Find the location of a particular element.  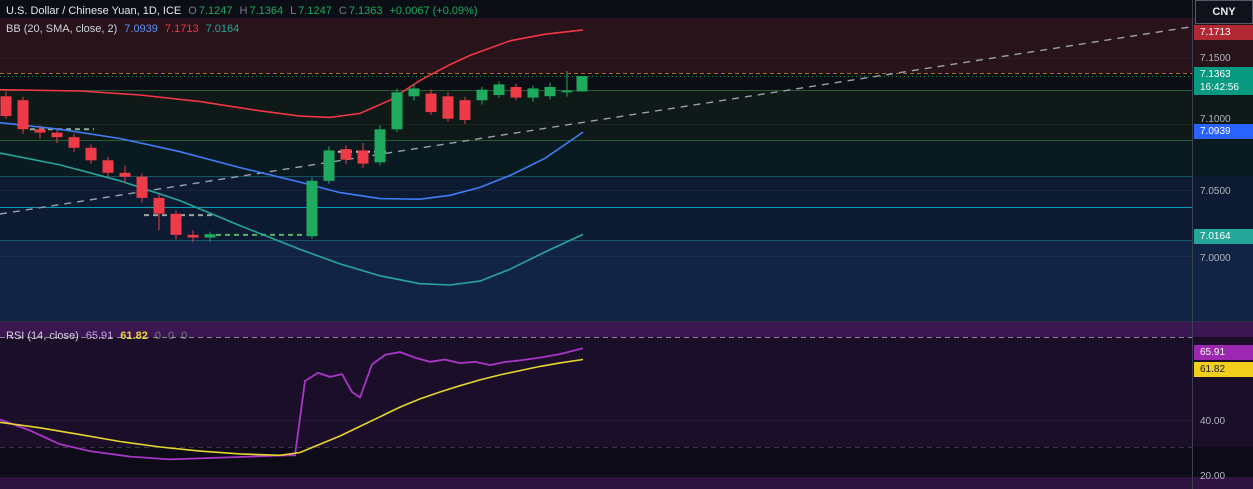

price-badge-61.82: 61.82 is located at coordinates (1223, 369).